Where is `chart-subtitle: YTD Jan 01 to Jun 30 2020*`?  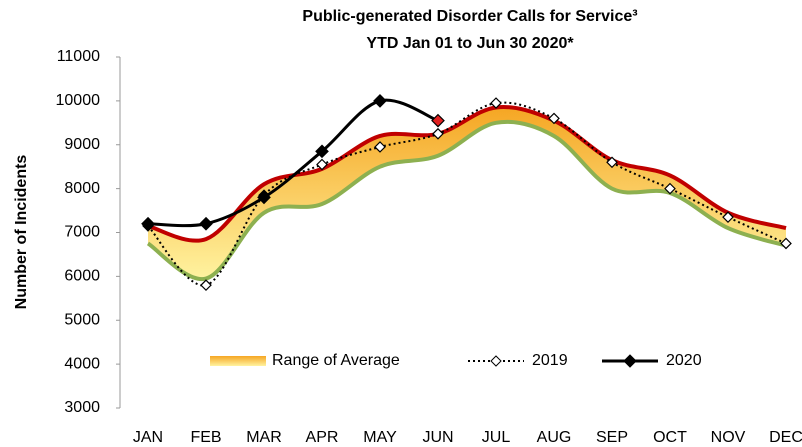 chart-subtitle: YTD Jan 01 to Jun 30 2020* is located at coordinates (470, 43).